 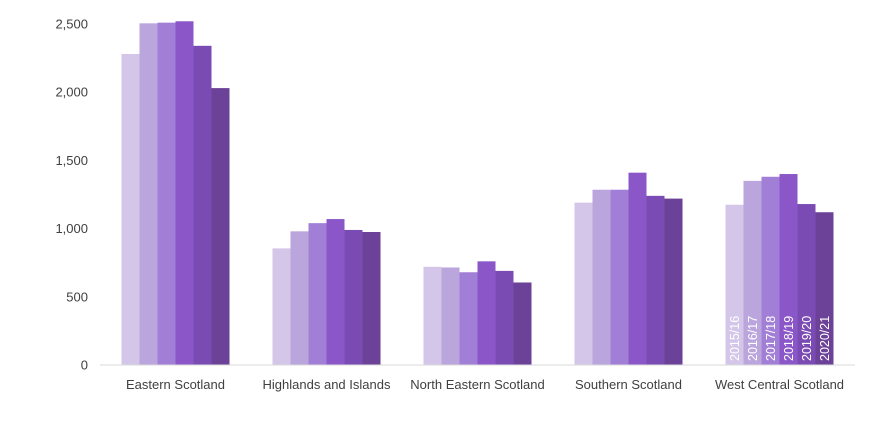 I want to click on series-label: 2016/17, so click(x=753, y=338).